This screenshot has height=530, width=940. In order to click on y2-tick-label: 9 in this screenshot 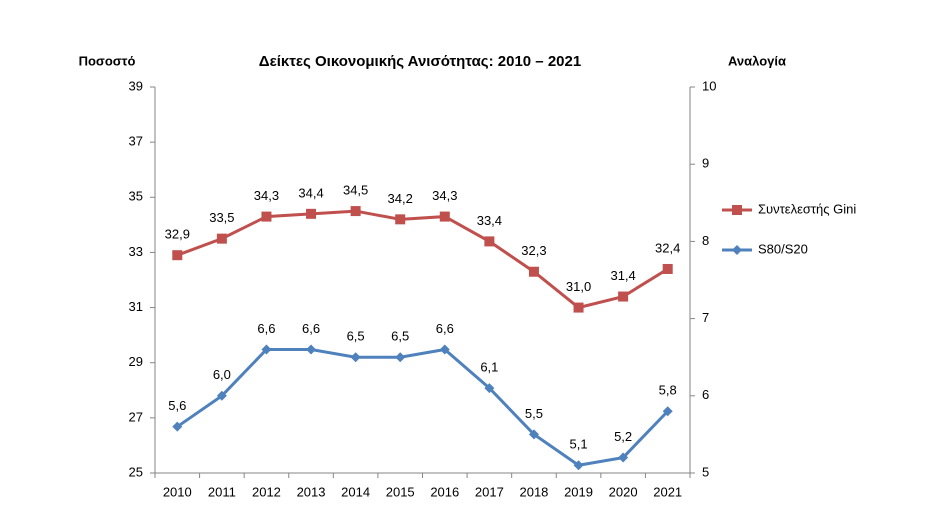, I will do `click(705, 163)`.